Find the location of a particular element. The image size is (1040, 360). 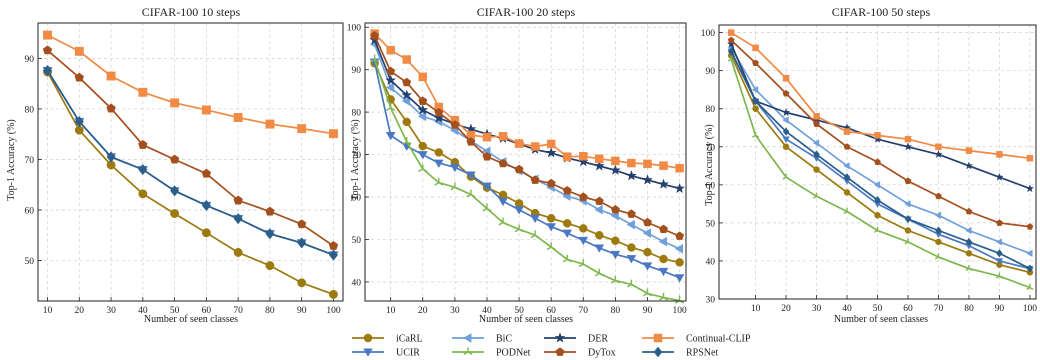

x-tick-label: 20 is located at coordinates (80, 311).